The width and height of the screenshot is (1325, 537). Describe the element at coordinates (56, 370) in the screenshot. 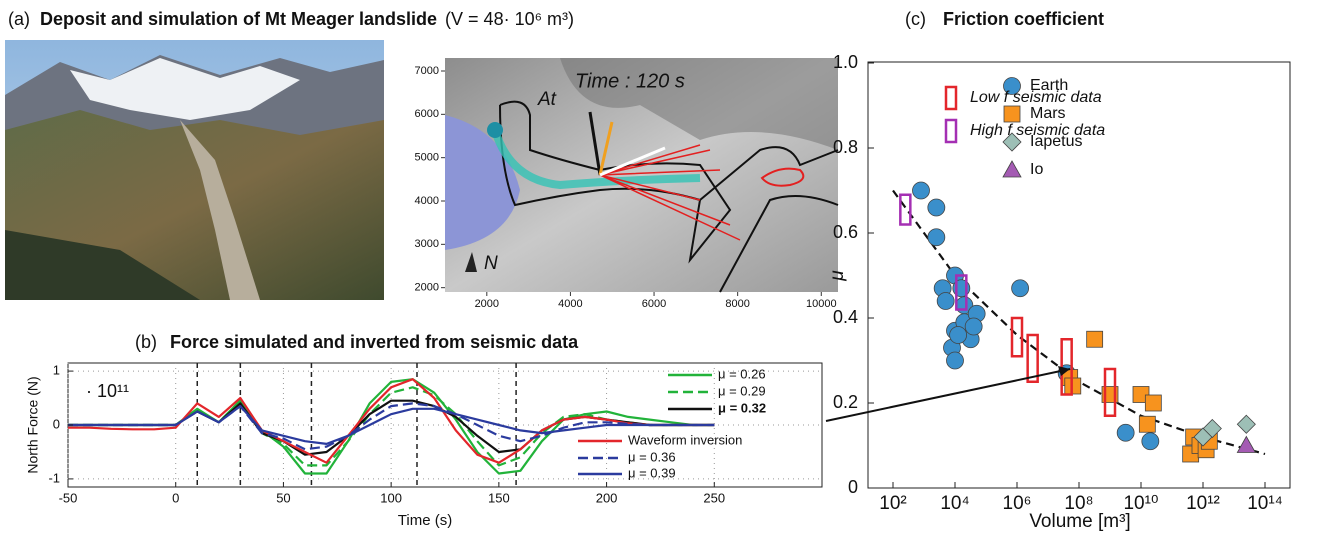

I see `y-tick-label: 1` at that location.